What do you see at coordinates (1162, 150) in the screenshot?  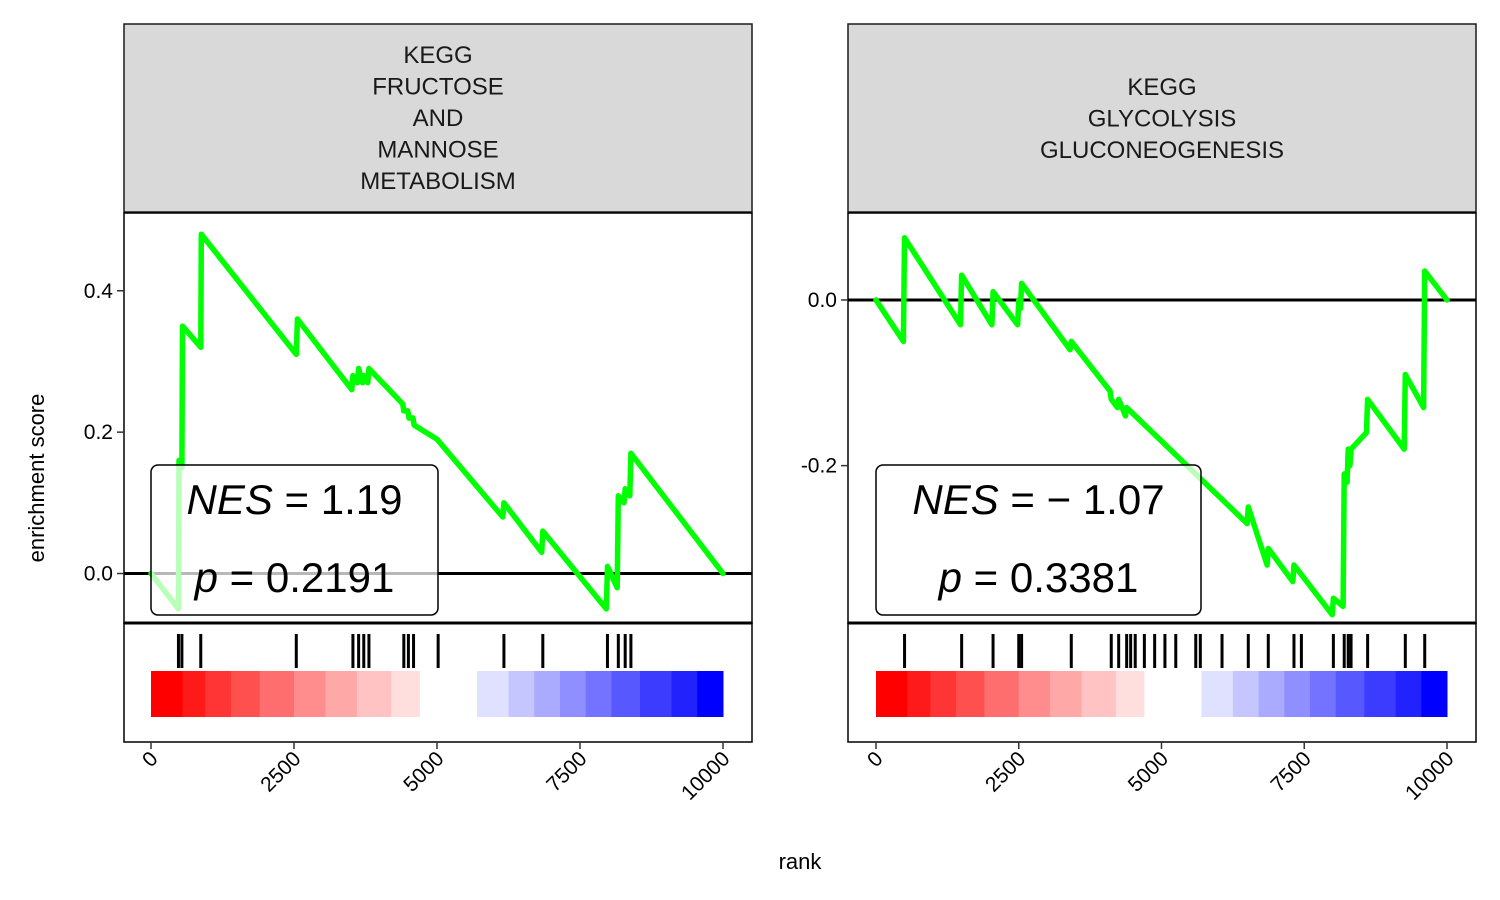 I see `strip-title-line: GLUCONEOGENESIS` at bounding box center [1162, 150].